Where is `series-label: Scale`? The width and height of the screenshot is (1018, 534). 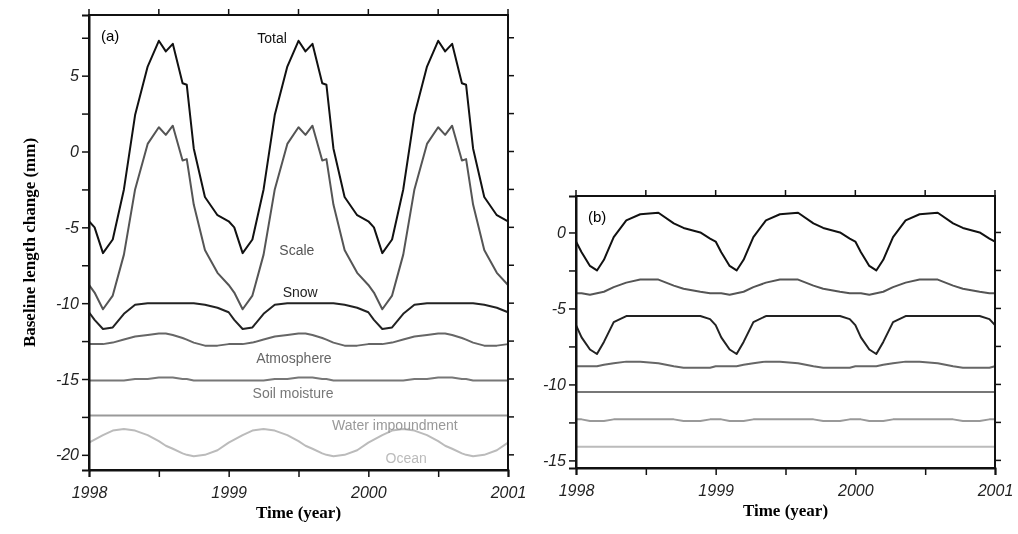
series-label: Scale is located at coordinates (297, 249).